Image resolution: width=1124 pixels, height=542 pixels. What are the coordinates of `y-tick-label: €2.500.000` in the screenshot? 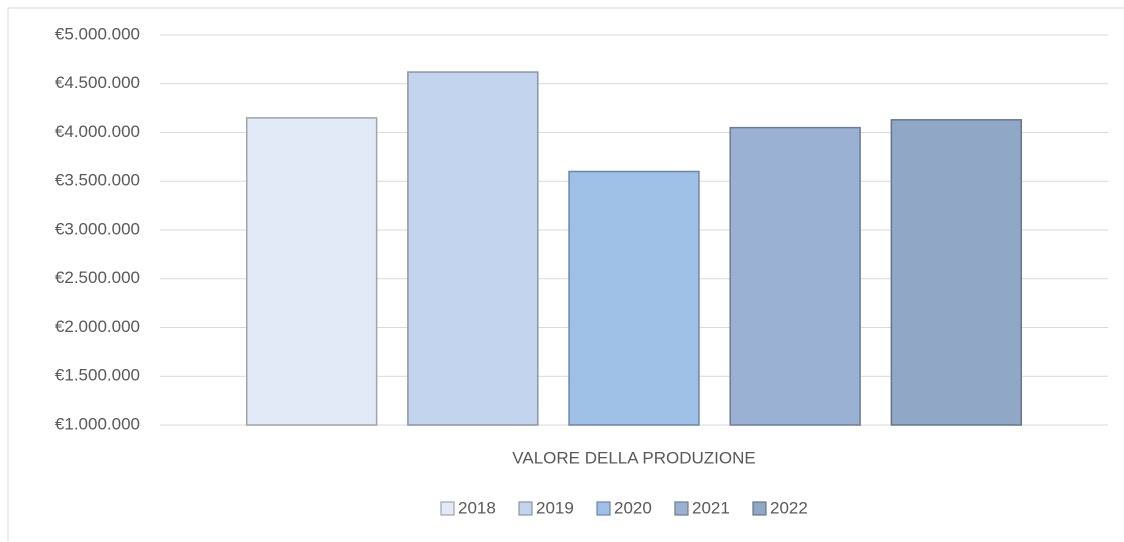 It's located at (97, 277).